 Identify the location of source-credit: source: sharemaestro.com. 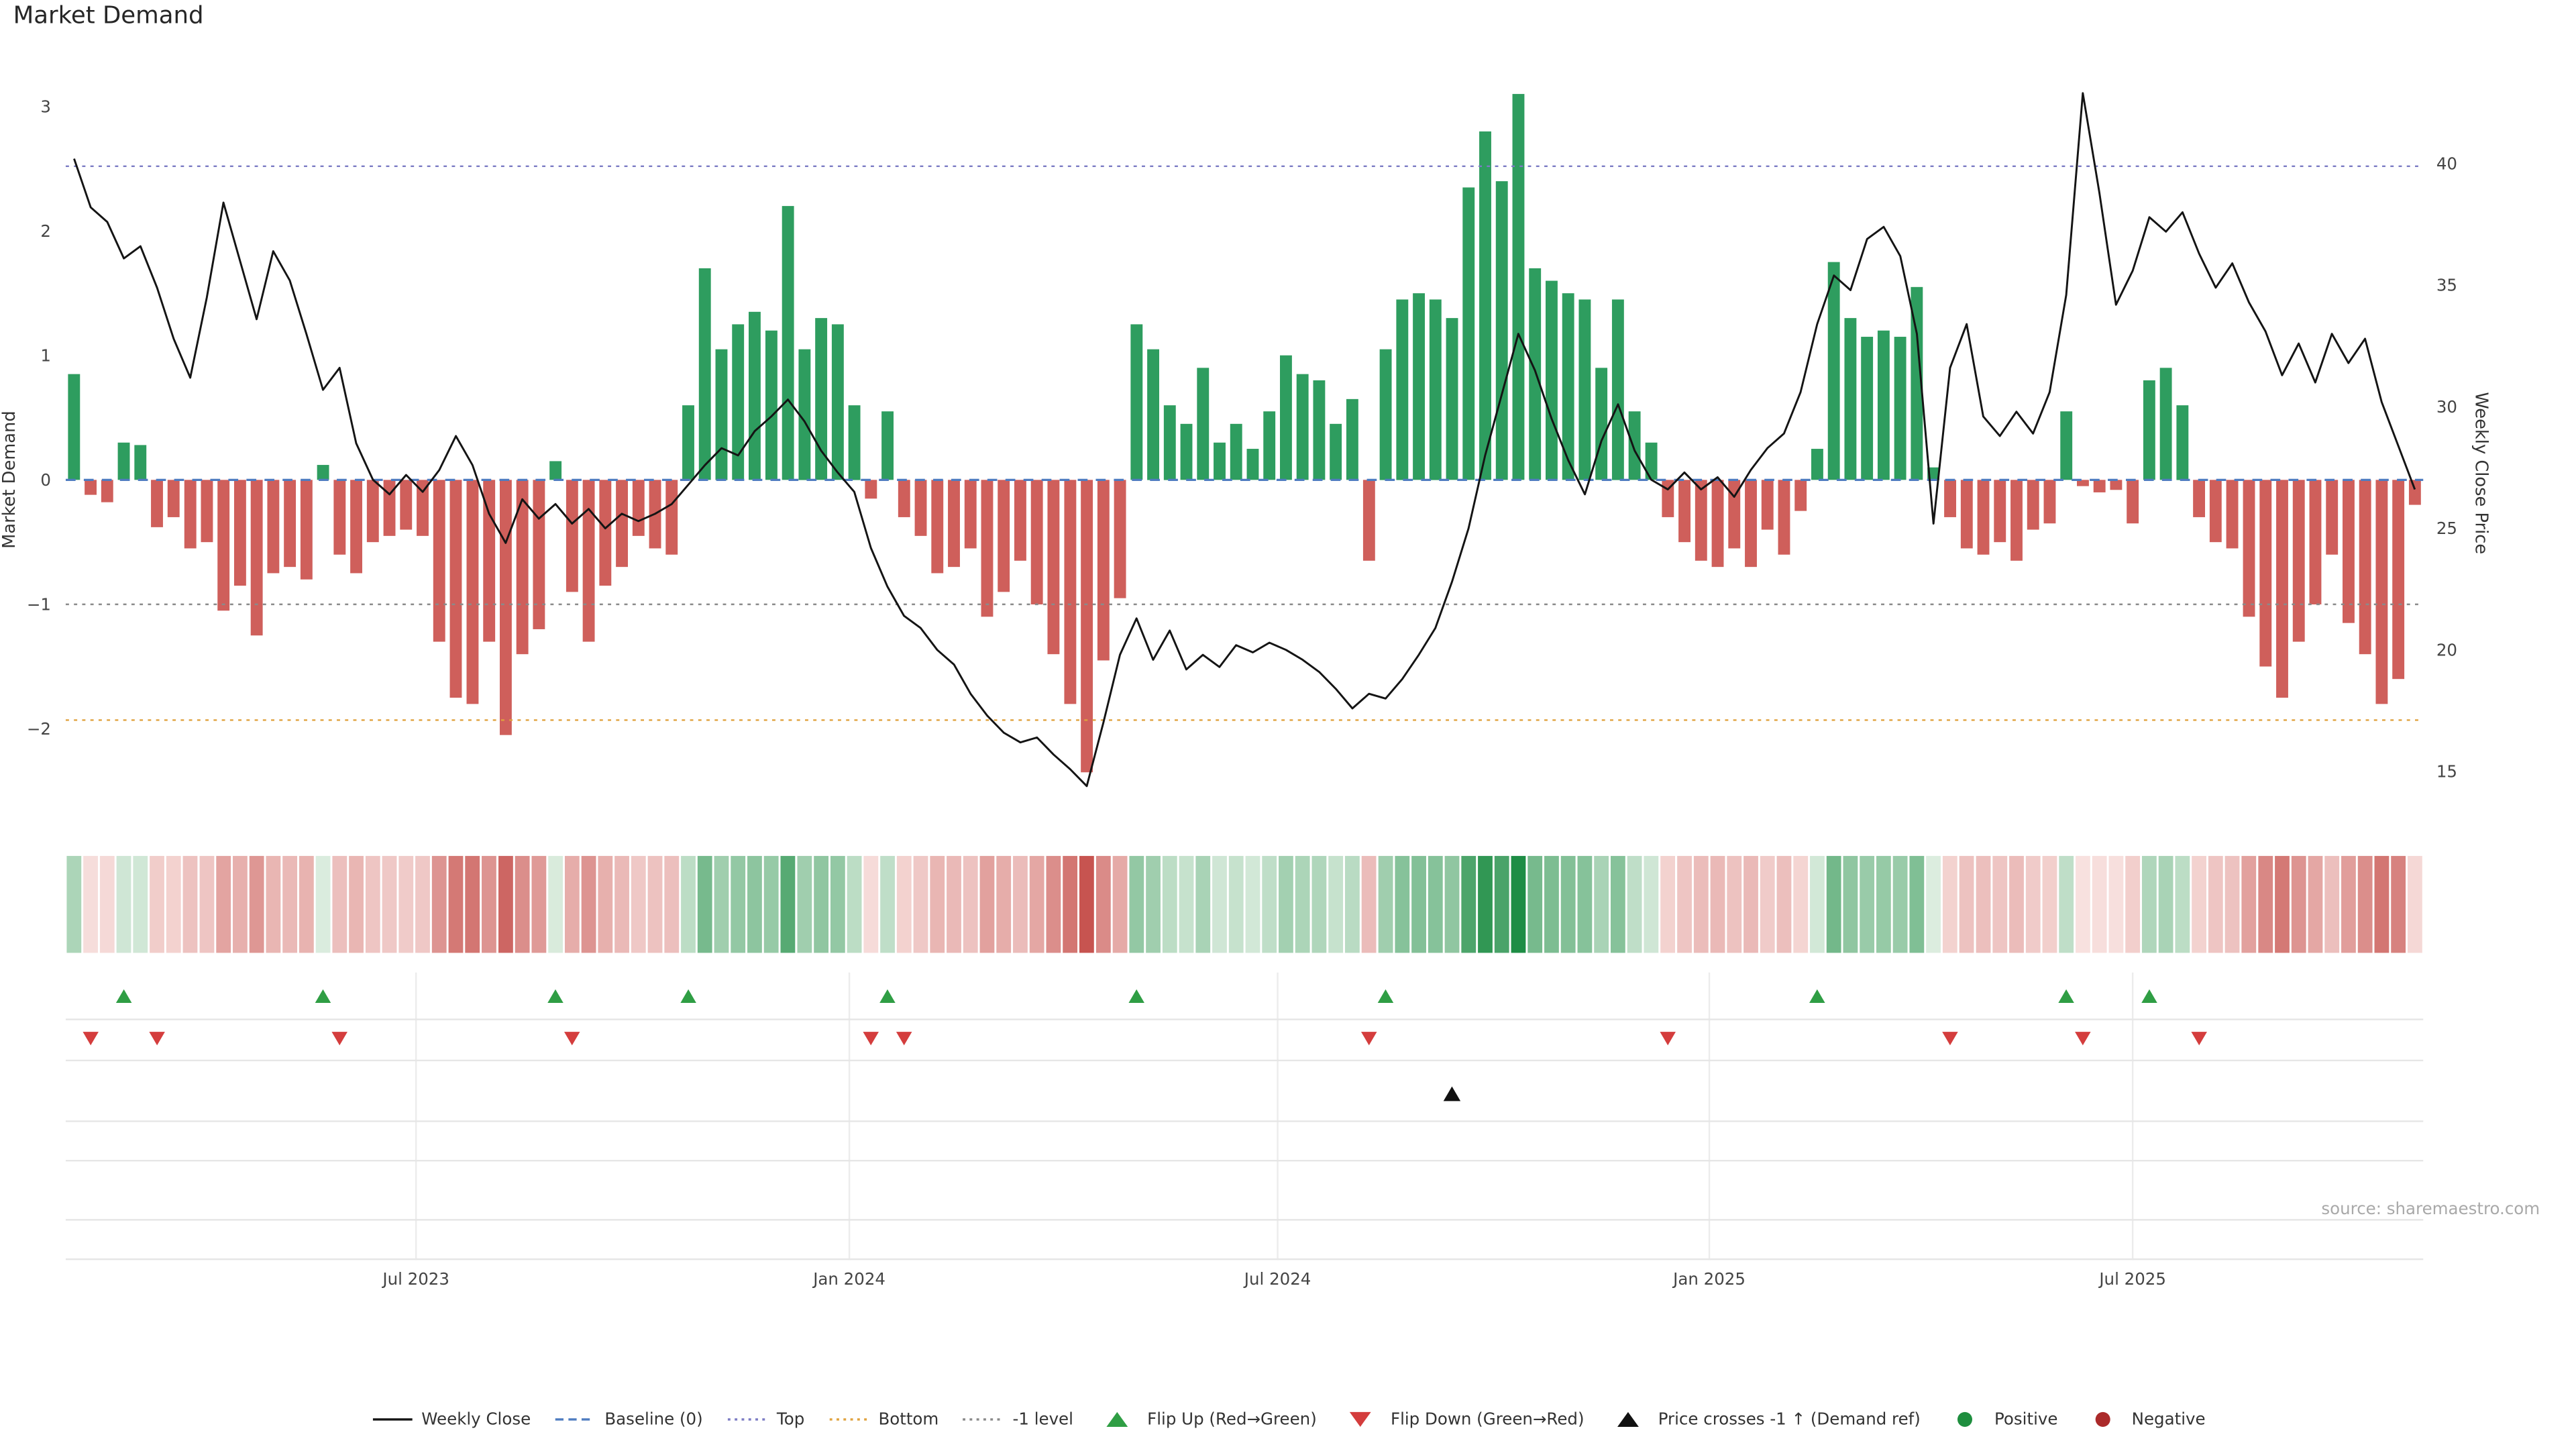
(2430, 1210).